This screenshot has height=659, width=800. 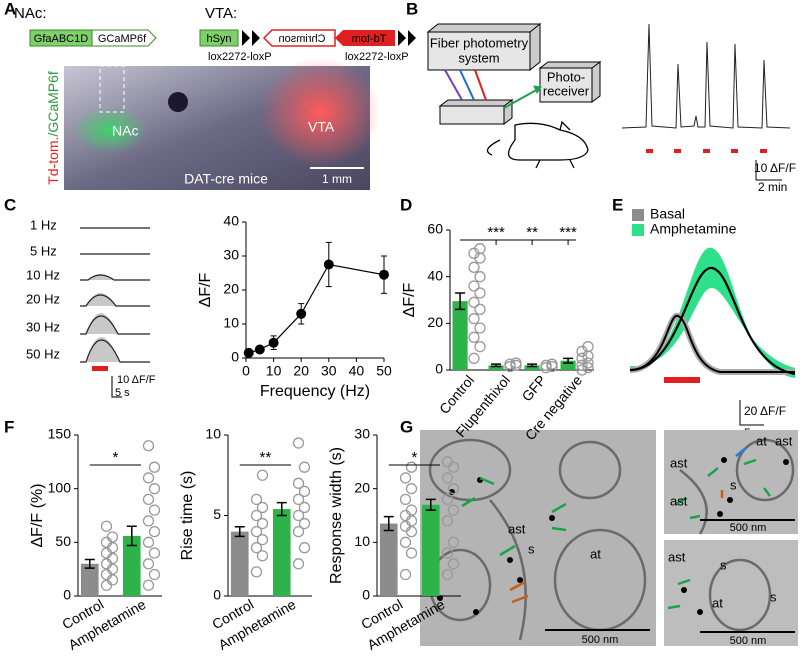 What do you see at coordinates (53, 161) in the screenshot?
I see `label: Td-tom.` at bounding box center [53, 161].